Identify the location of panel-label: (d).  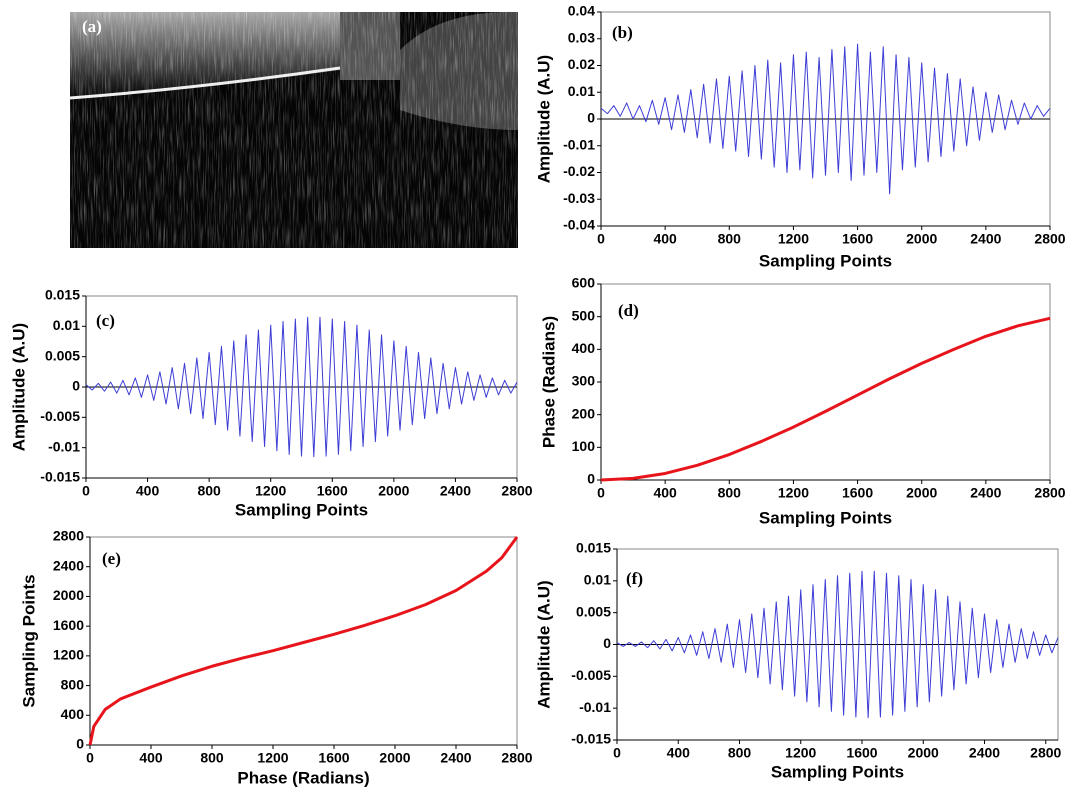
(628, 310).